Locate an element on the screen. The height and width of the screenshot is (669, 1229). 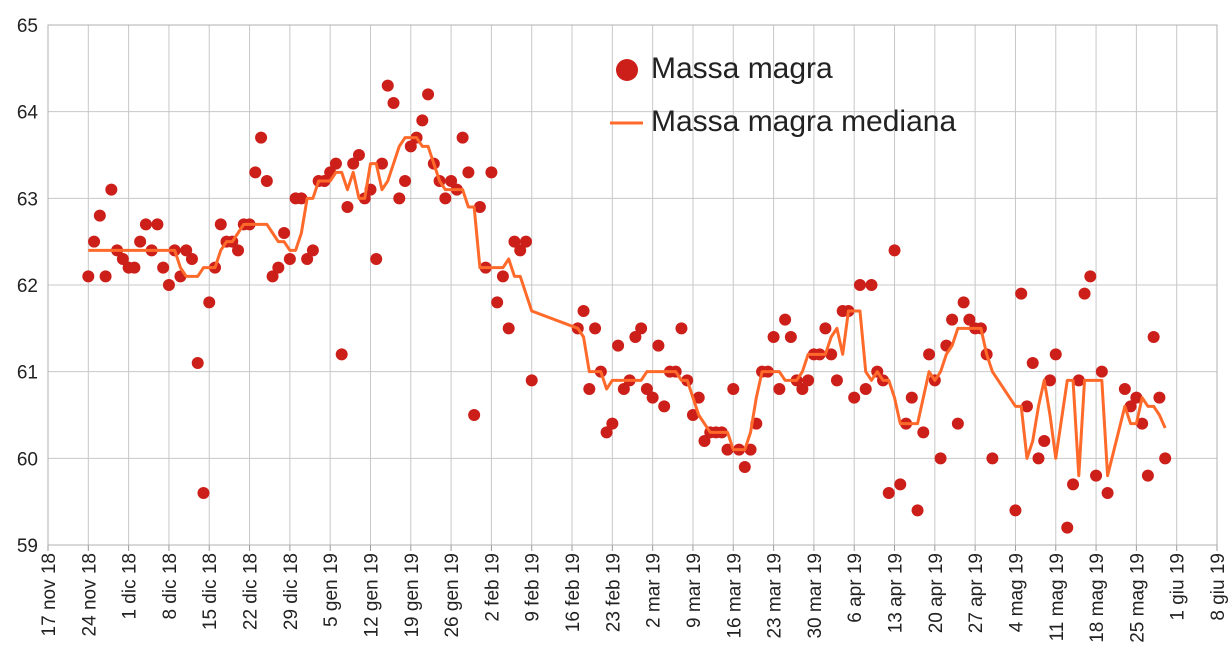
x-tick-label: 1 giu 19 is located at coordinates (1178, 587).